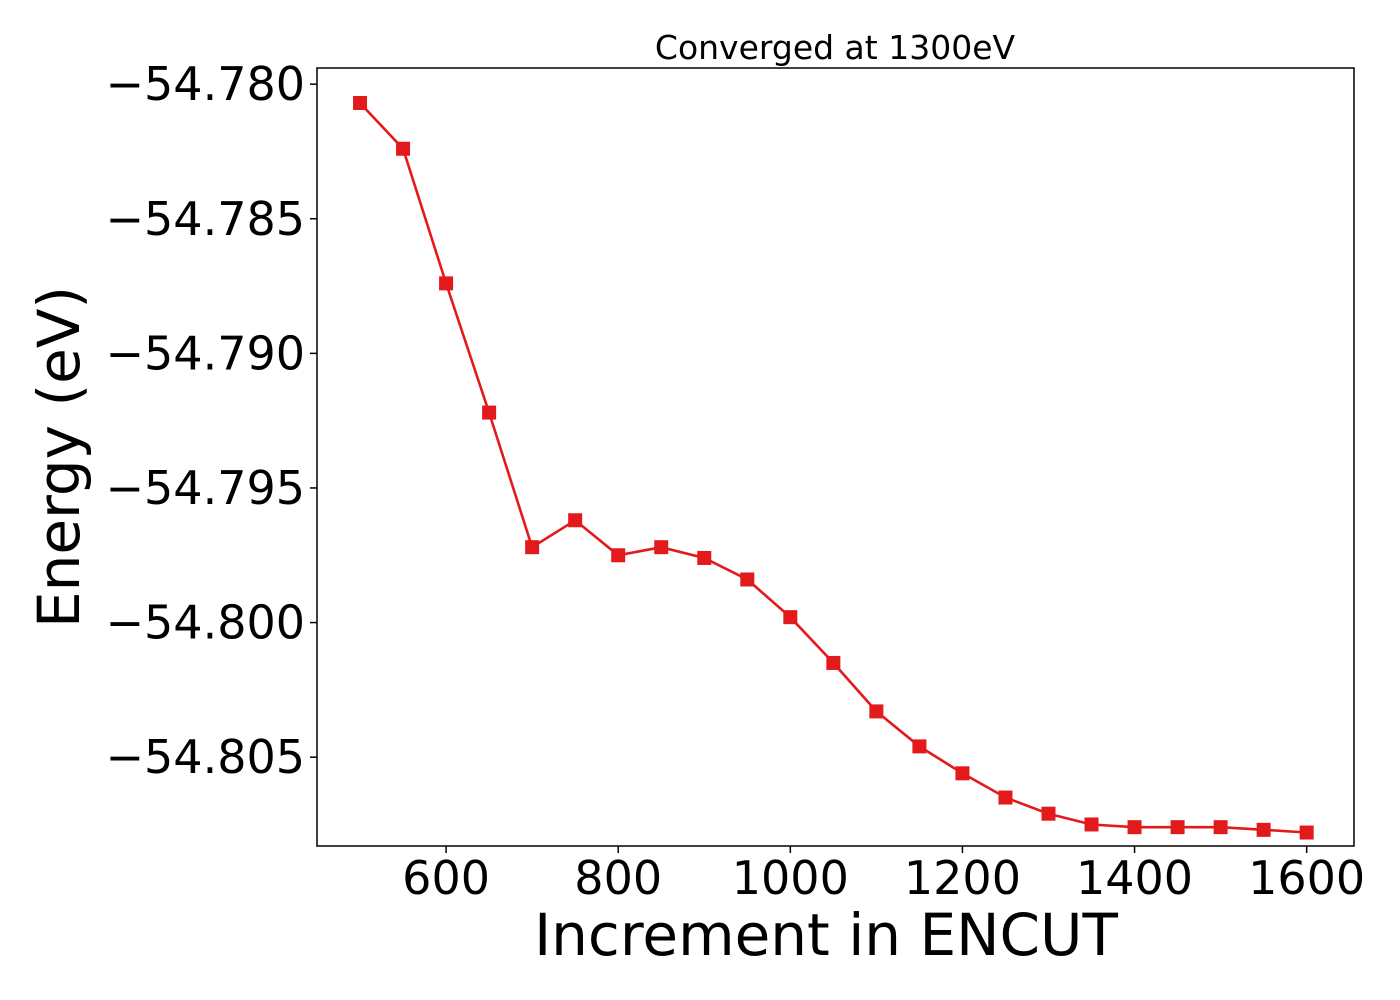 The height and width of the screenshot is (1000, 1400). I want to click on y-tick-label: −54.800, so click(206, 623).